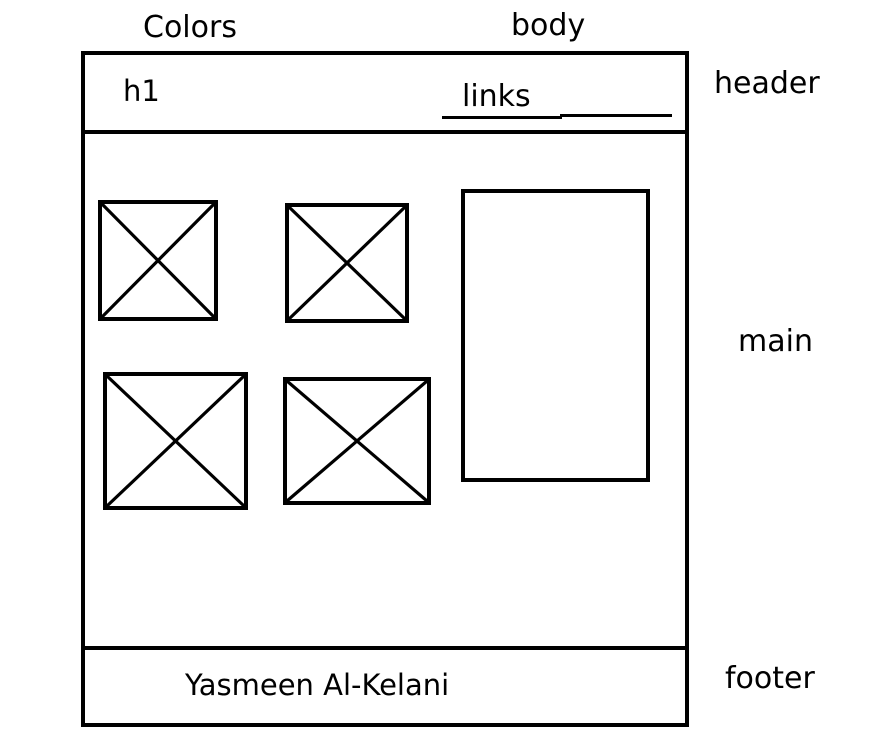  I want to click on footer-divider, so click(385, 648).